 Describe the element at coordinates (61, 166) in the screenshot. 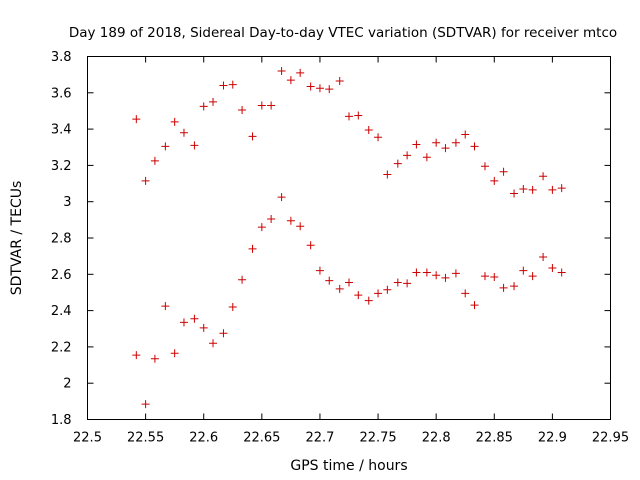

I see `y-tick-label: 3.2` at that location.